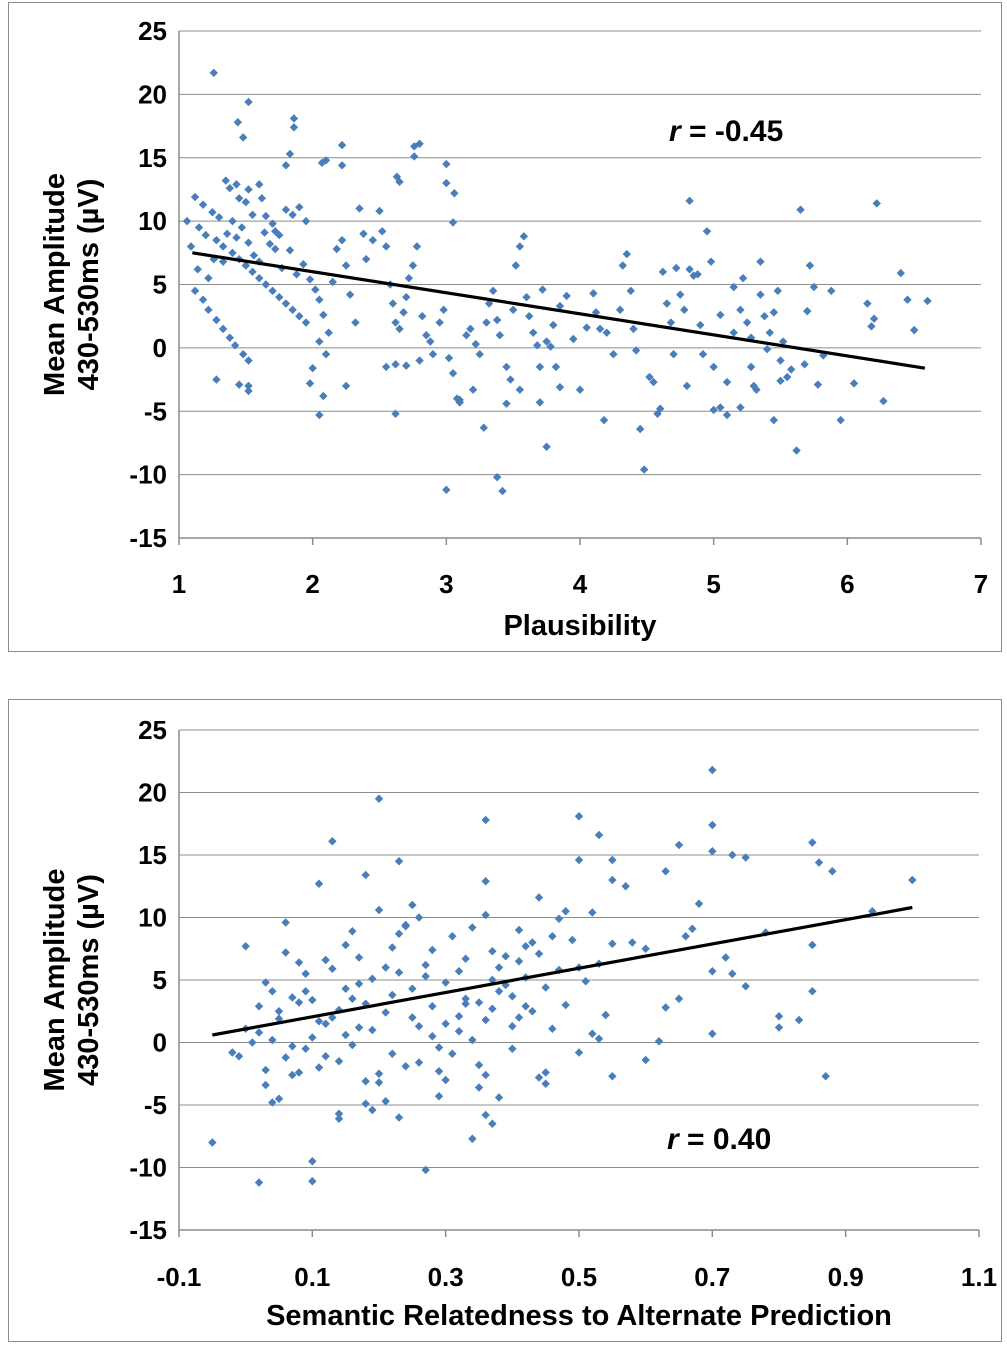  What do you see at coordinates (674, 1139) in the screenshot?
I see `correlation-symbol: r` at bounding box center [674, 1139].